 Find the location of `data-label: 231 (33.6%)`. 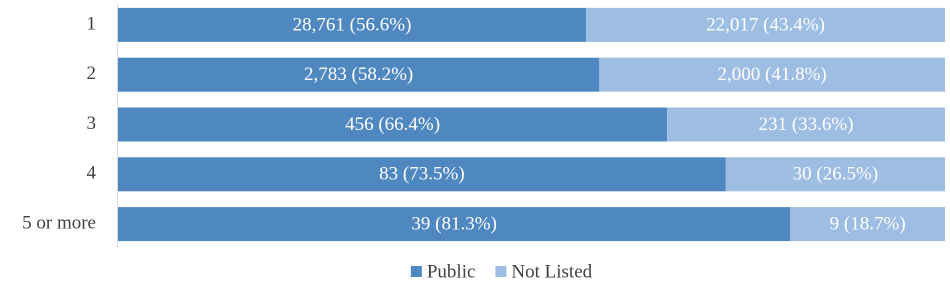

data-label: 231 (33.6%) is located at coordinates (806, 124).